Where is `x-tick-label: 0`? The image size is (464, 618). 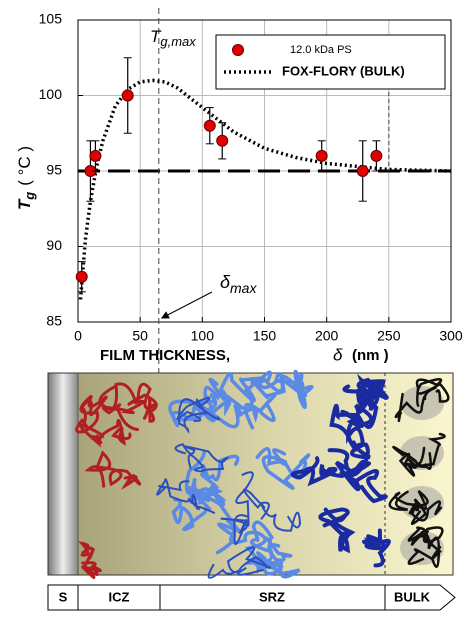 x-tick-label: 0 is located at coordinates (78, 336).